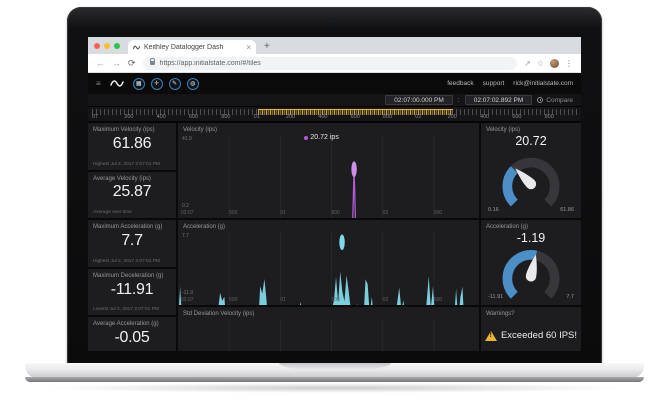 The width and height of the screenshot is (669, 401). I want to click on reload-icon: ⟳, so click(132, 62).